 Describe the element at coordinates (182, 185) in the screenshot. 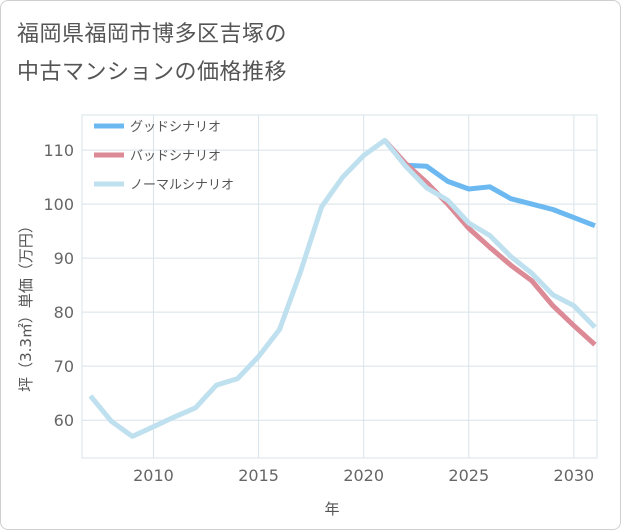

I see `legend-label-2: ノーマルシナリオ` at that location.